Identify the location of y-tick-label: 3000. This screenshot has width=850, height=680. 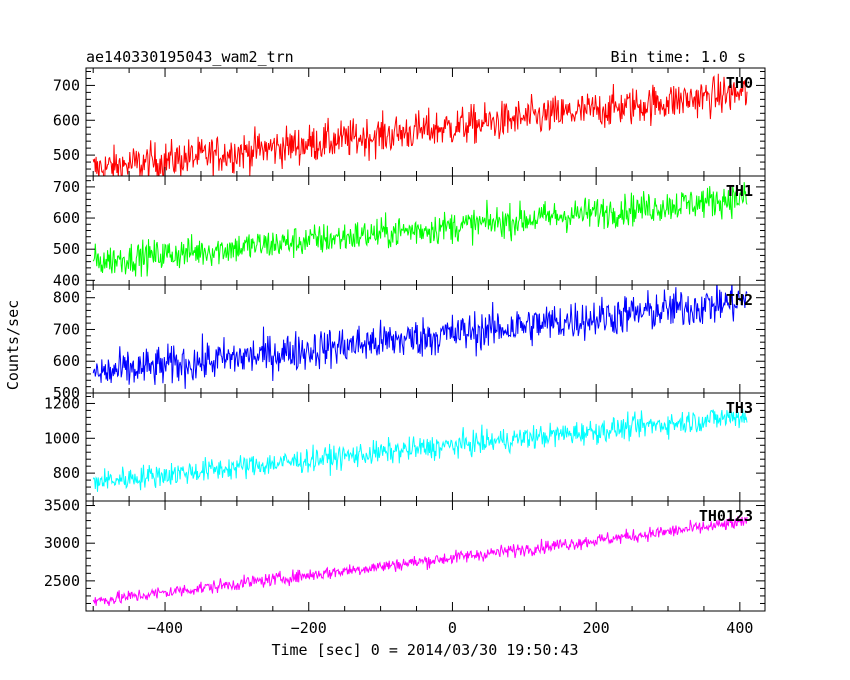
(62, 543).